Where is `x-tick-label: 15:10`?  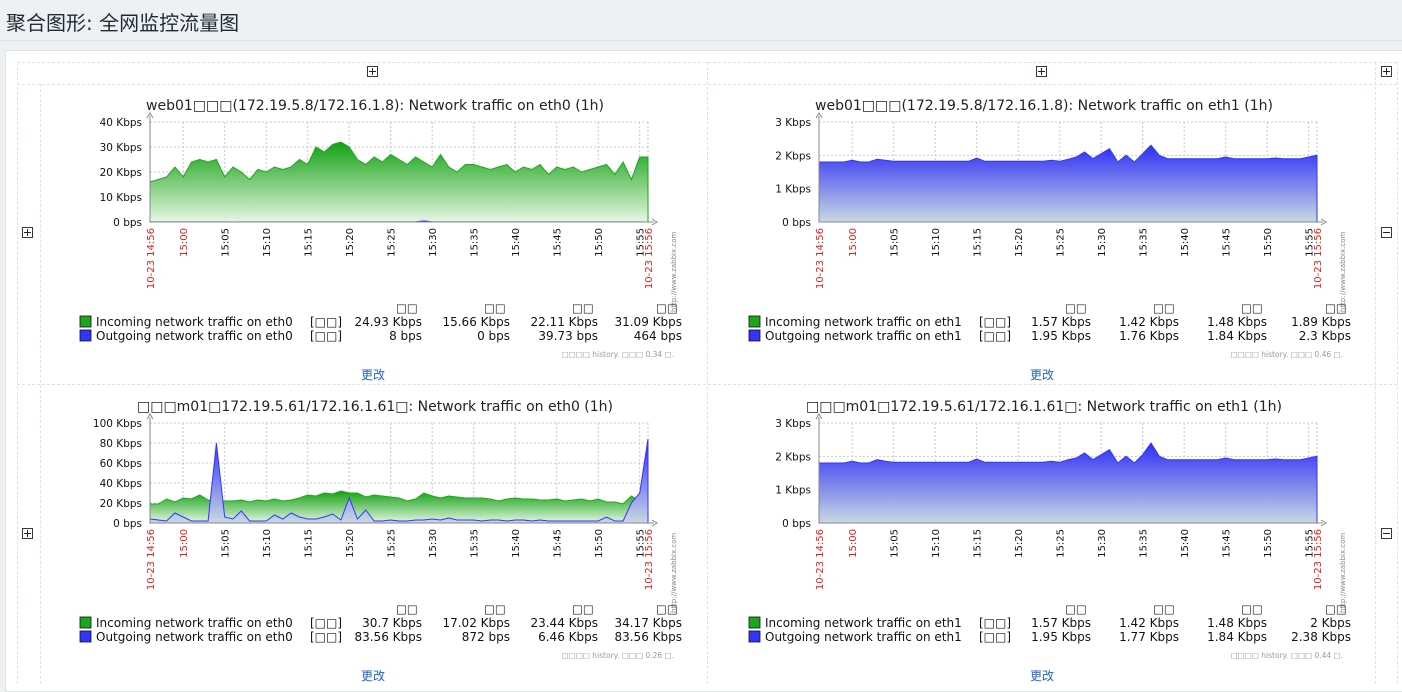 x-tick-label: 15:10 is located at coordinates (936, 543).